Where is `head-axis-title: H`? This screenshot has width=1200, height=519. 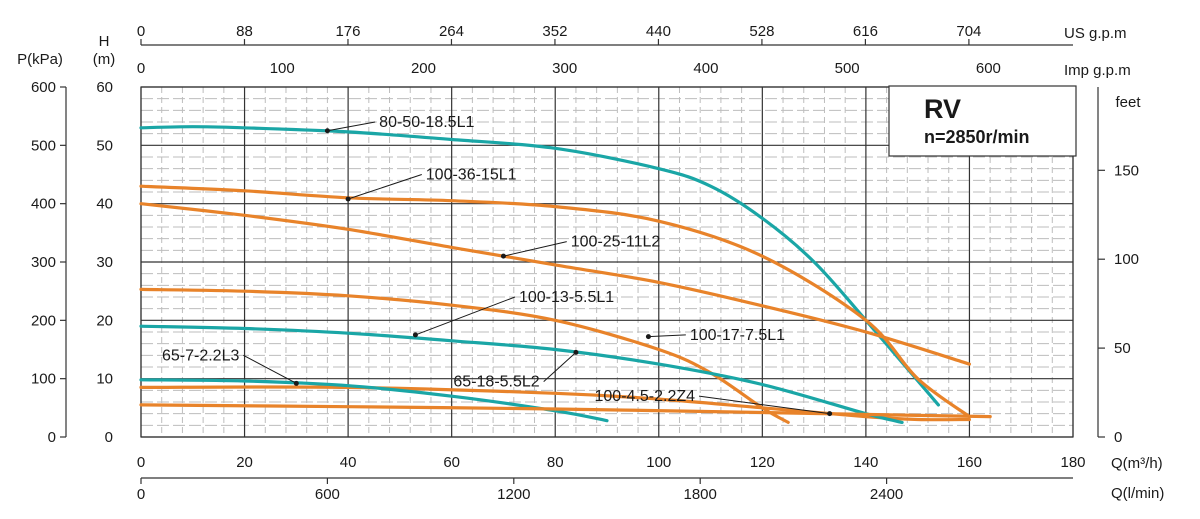 head-axis-title: H is located at coordinates (104, 41).